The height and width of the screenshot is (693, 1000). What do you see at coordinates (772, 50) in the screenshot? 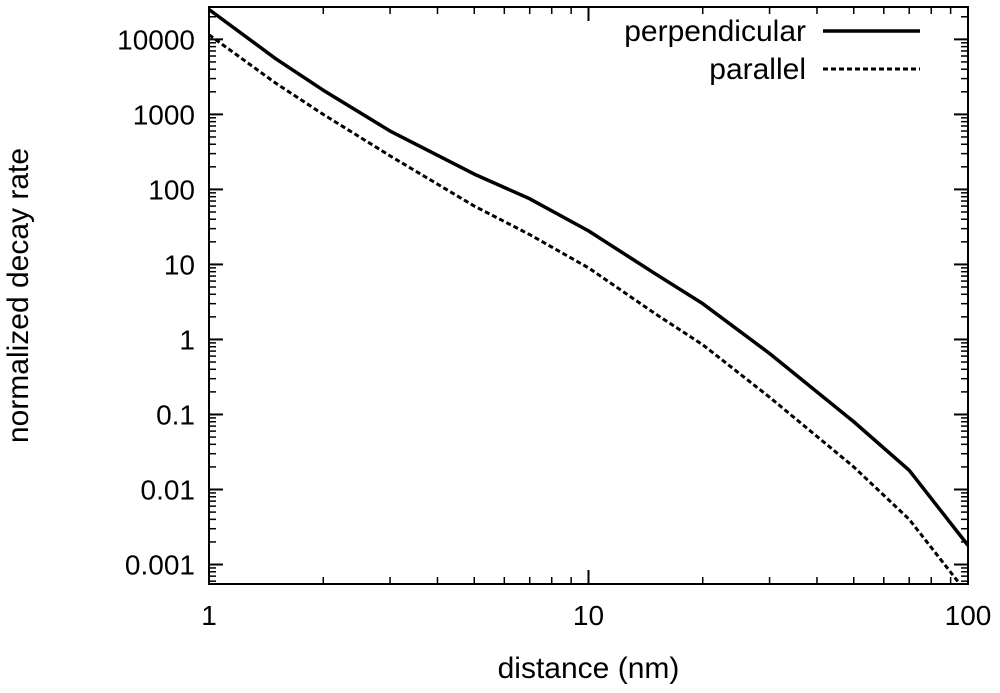
I see `legend: perpendicular parallel` at bounding box center [772, 50].